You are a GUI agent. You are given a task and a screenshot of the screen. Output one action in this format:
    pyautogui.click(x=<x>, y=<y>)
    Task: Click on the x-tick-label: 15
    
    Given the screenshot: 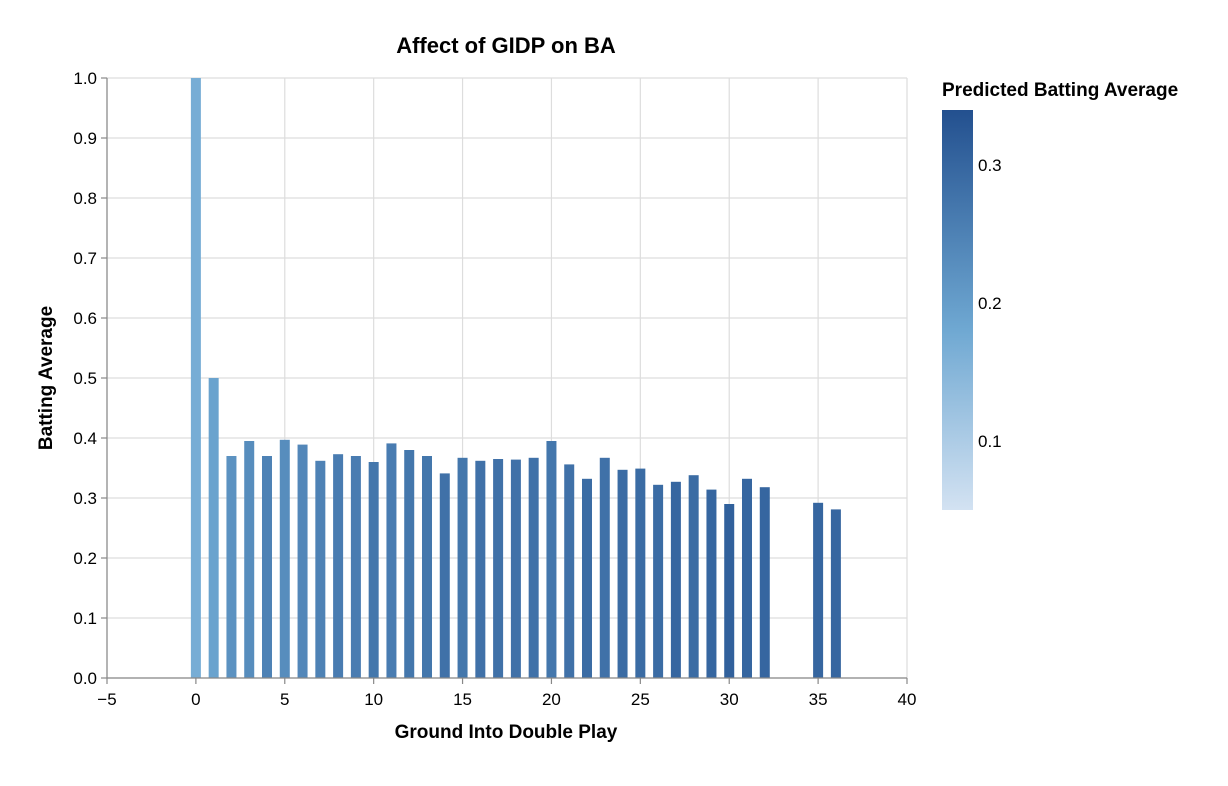 What is the action you would take?
    pyautogui.click(x=462, y=699)
    